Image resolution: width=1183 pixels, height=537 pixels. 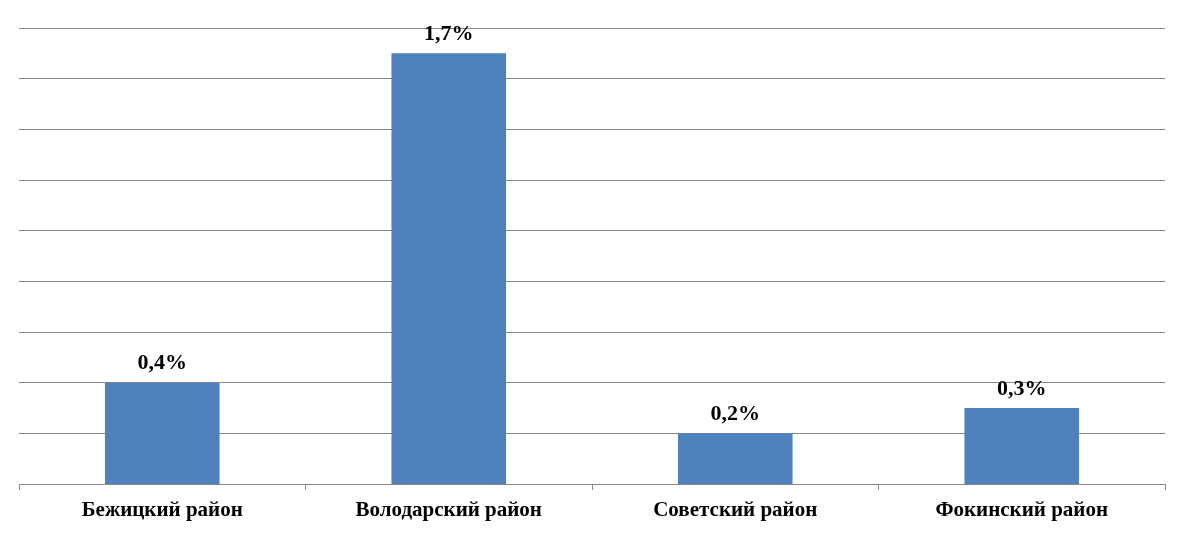 What do you see at coordinates (448, 508) in the screenshot?
I see `x-tick-label: Володарский район` at bounding box center [448, 508].